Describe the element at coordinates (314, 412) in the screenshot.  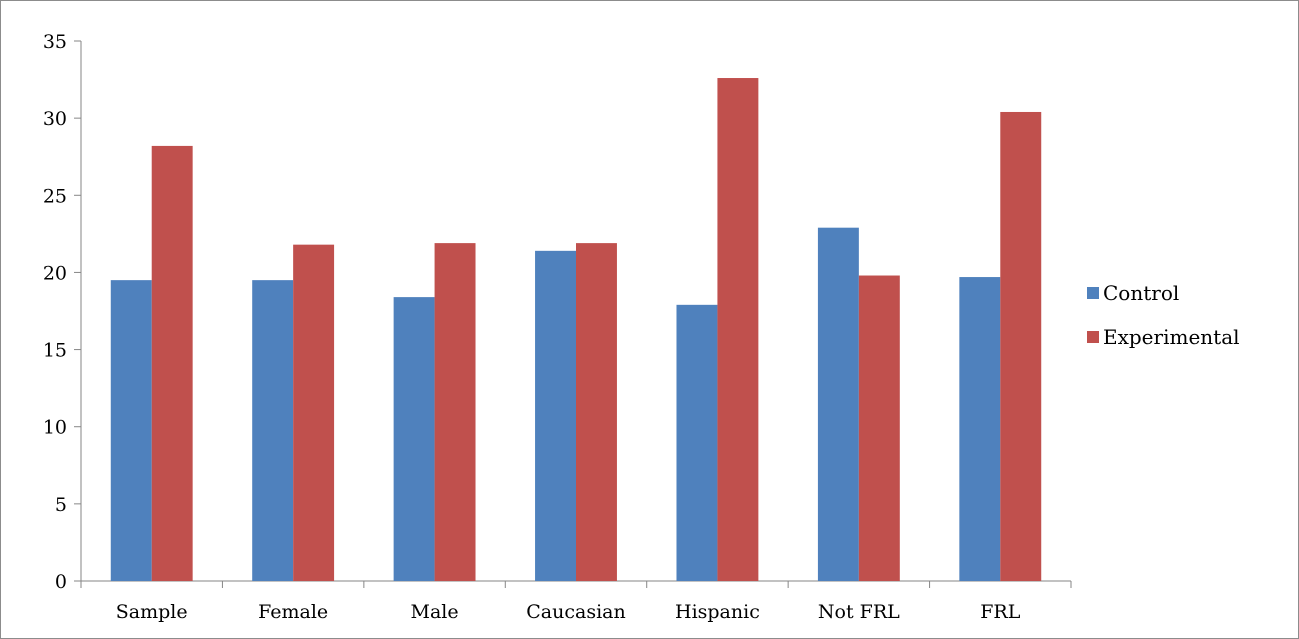
I see `bar-experimental-female` at that location.